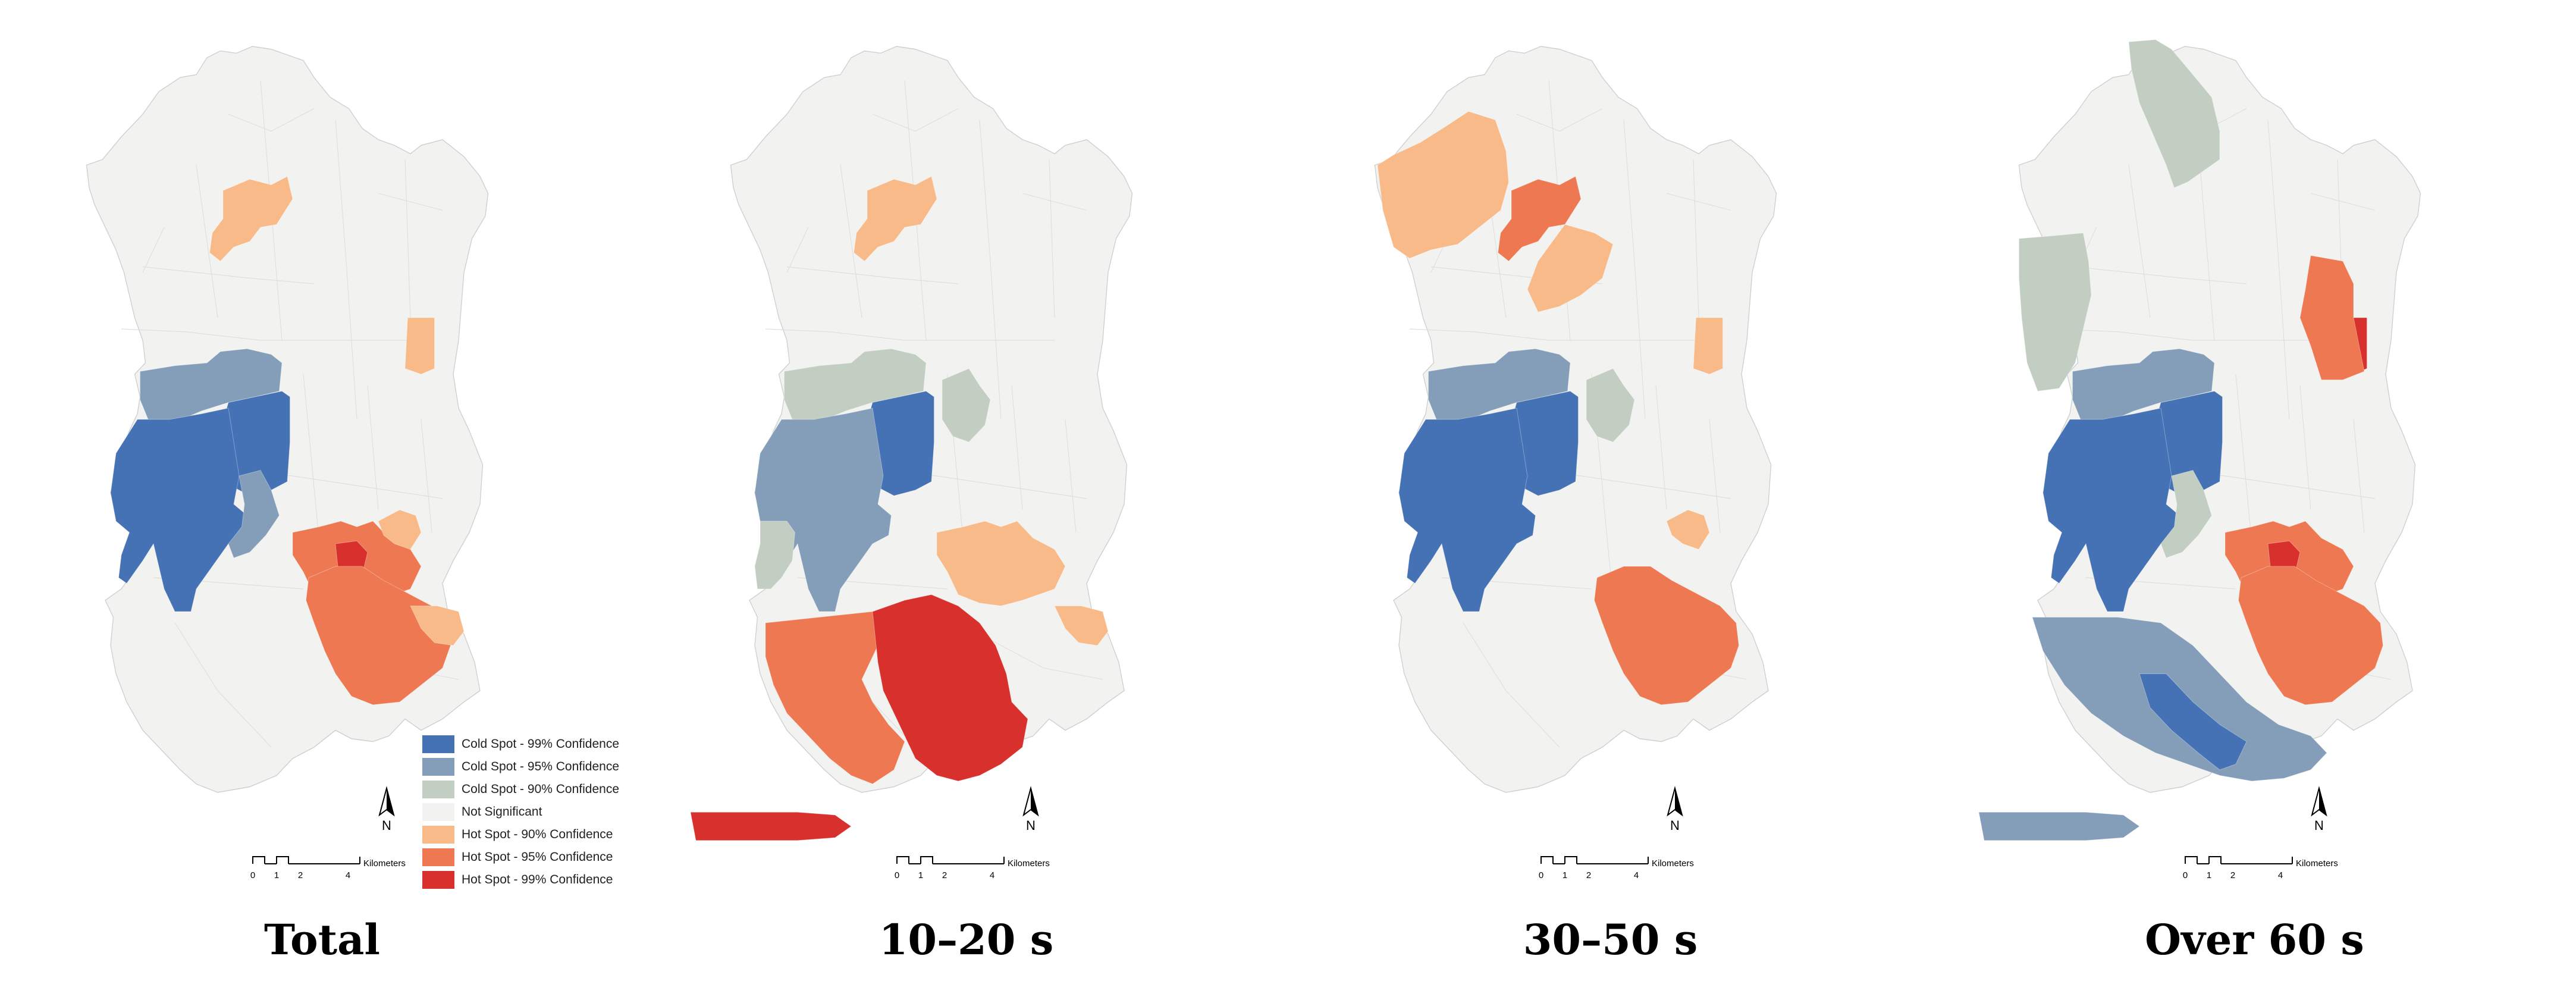 The width and height of the screenshot is (2576, 981). I want to click on legend-item-hot-95: Hot Spot - 95% Confidence, so click(523, 857).